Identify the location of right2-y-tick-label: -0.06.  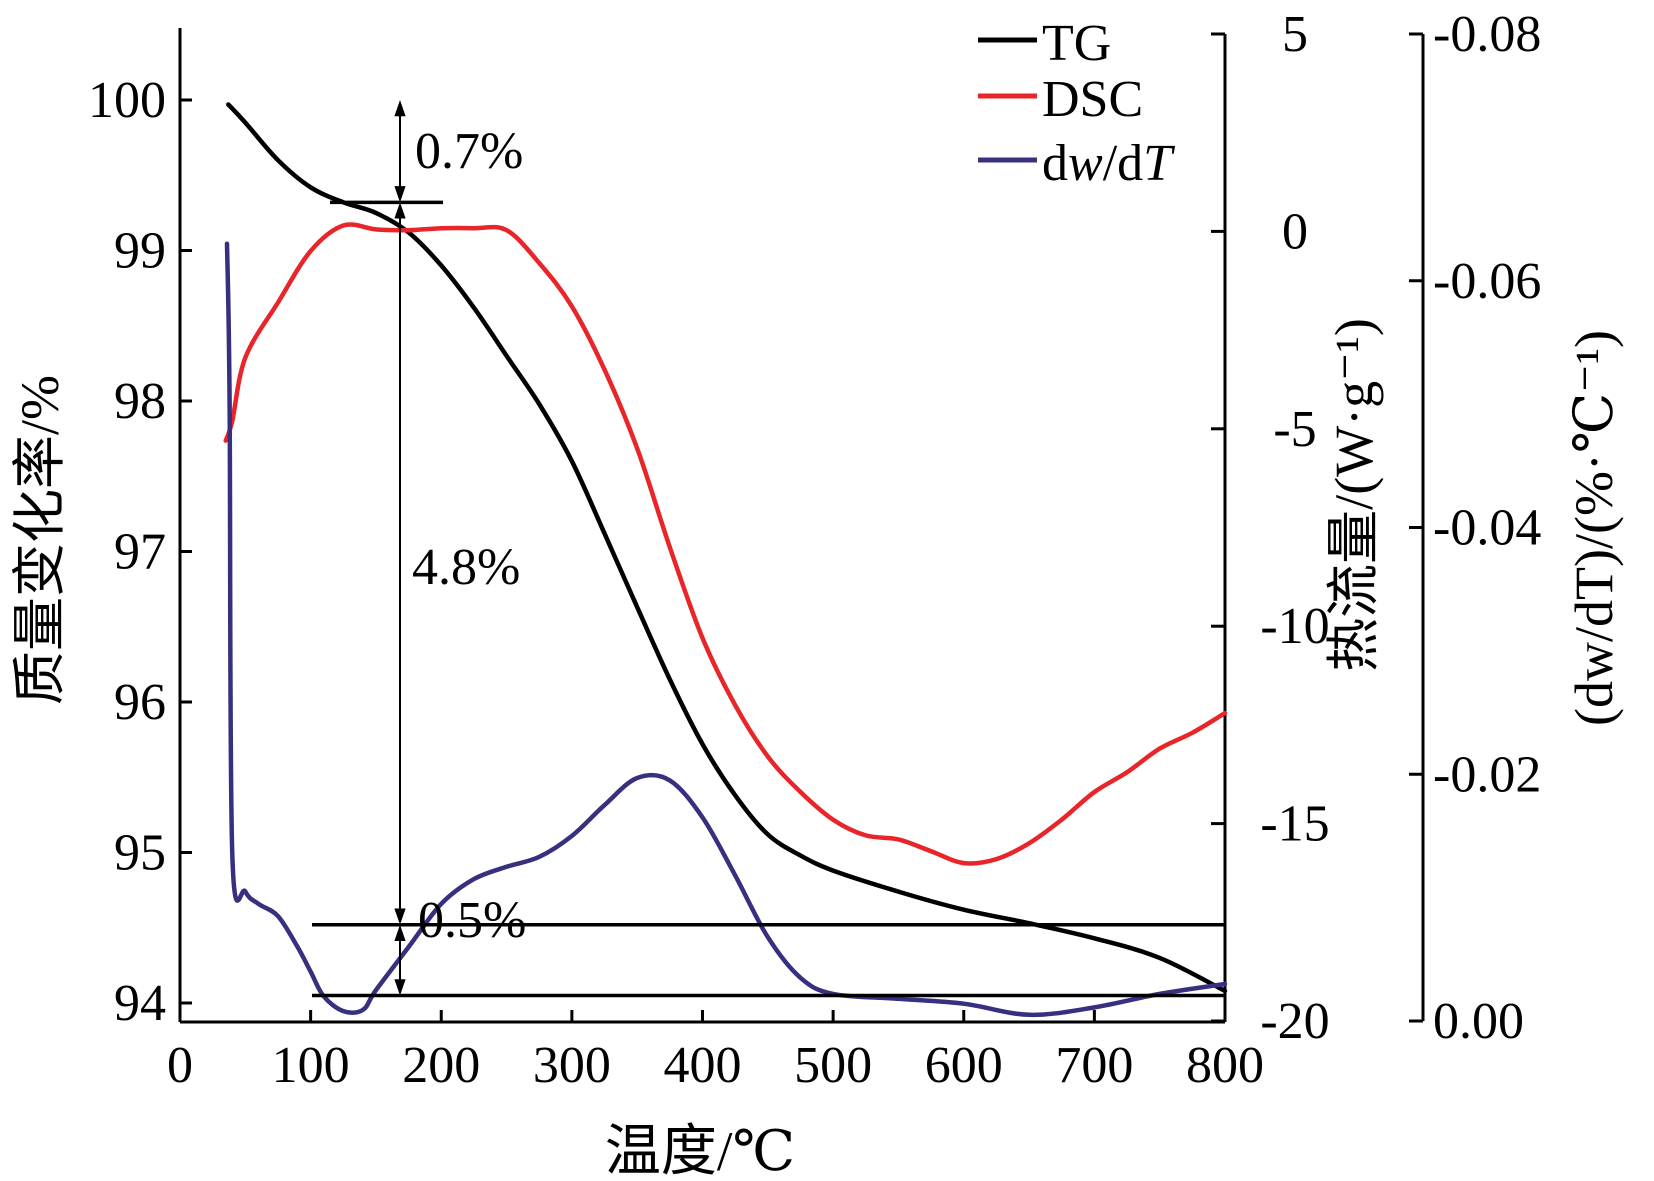
(1487, 281).